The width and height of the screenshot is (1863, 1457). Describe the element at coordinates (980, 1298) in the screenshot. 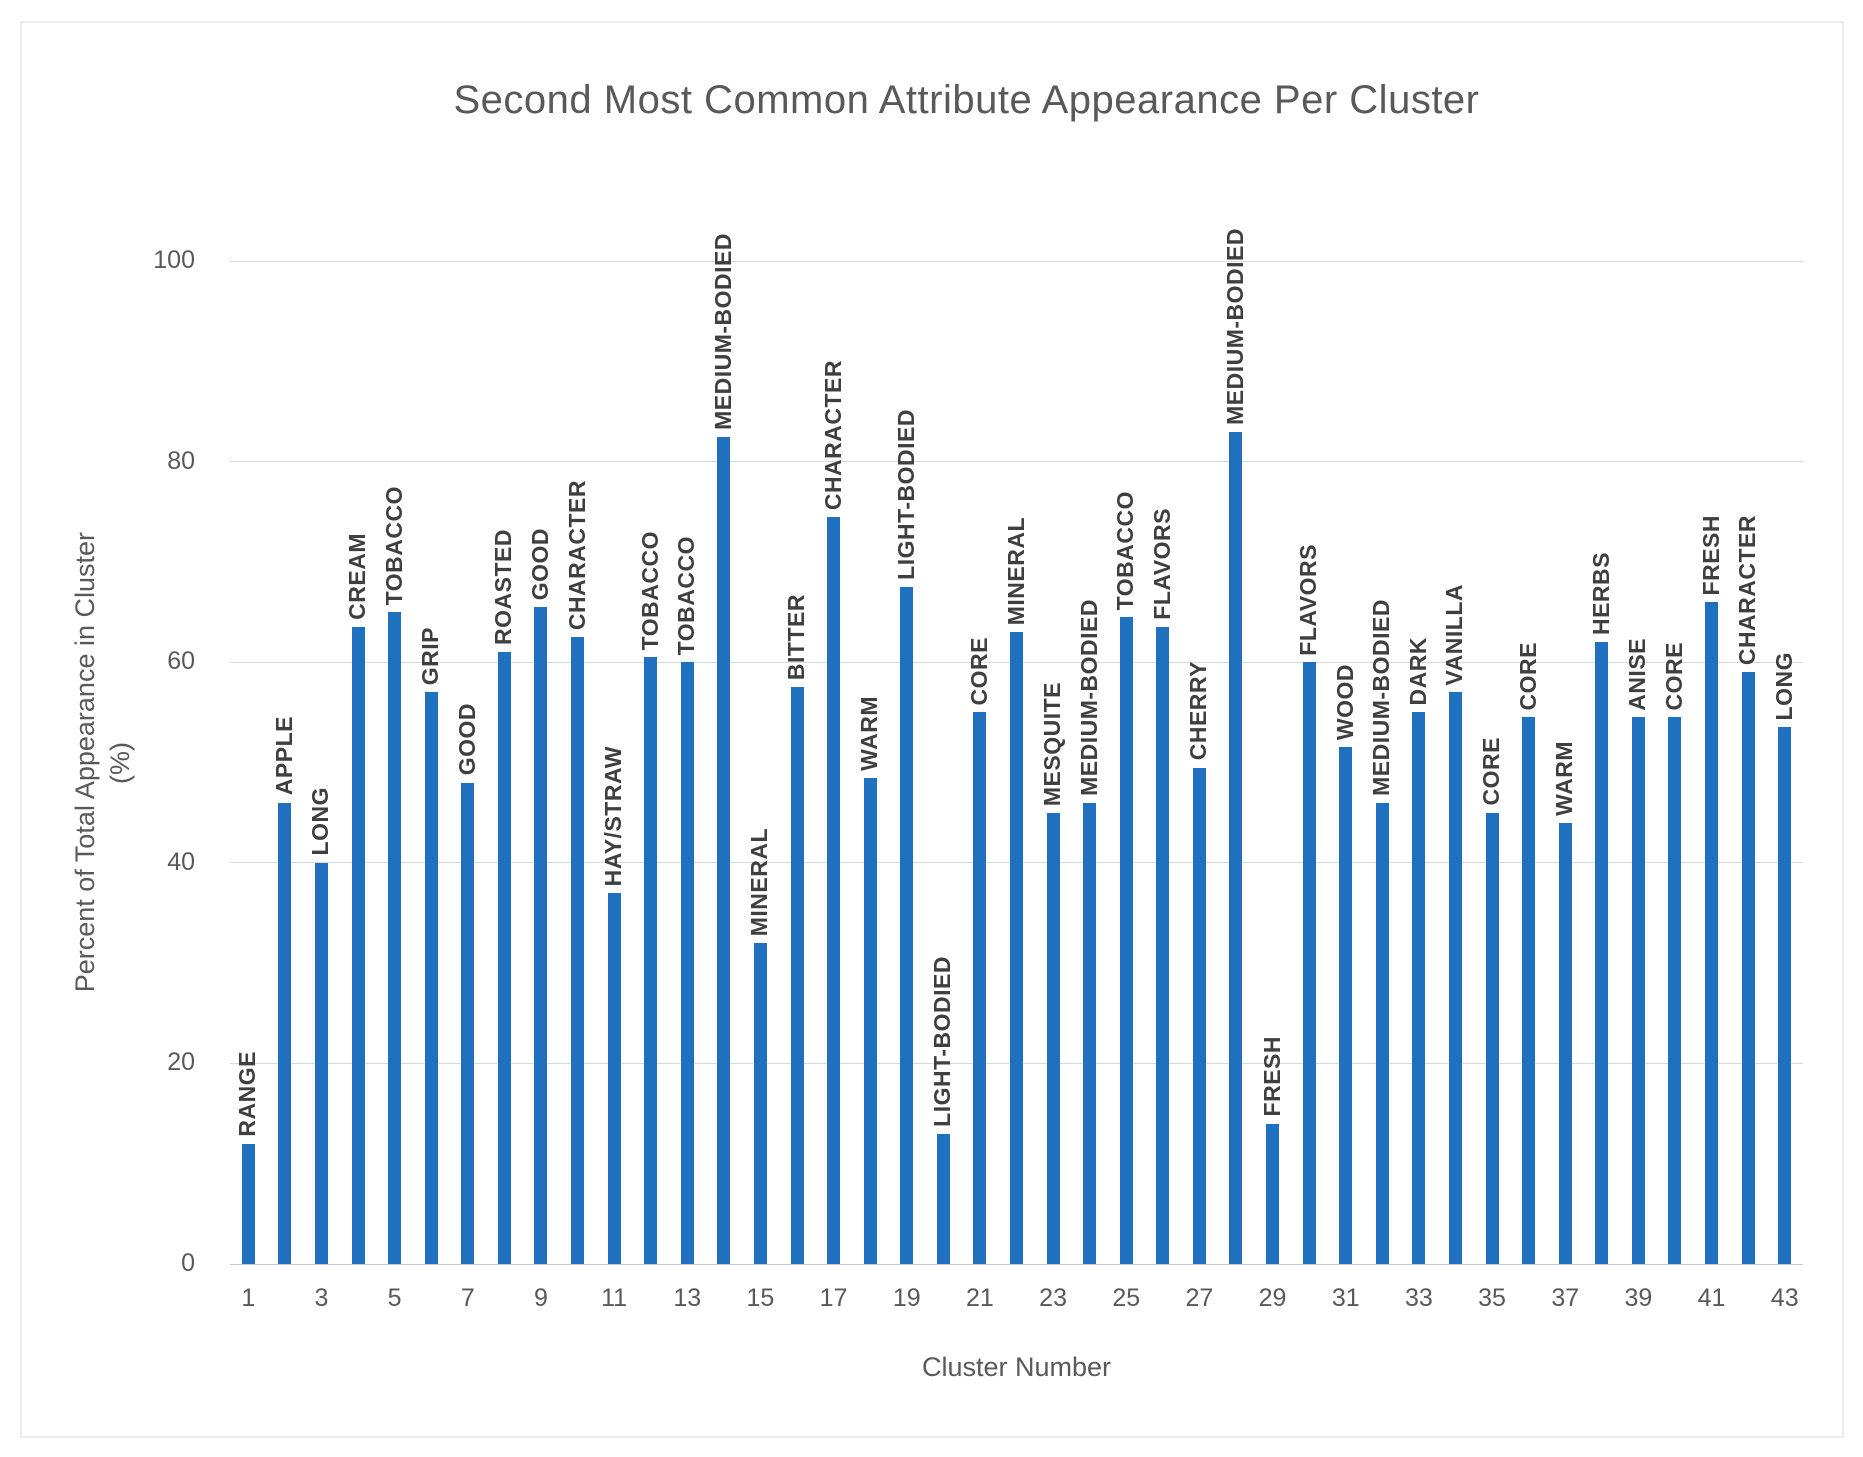

I see `x-tick-label: 21` at that location.